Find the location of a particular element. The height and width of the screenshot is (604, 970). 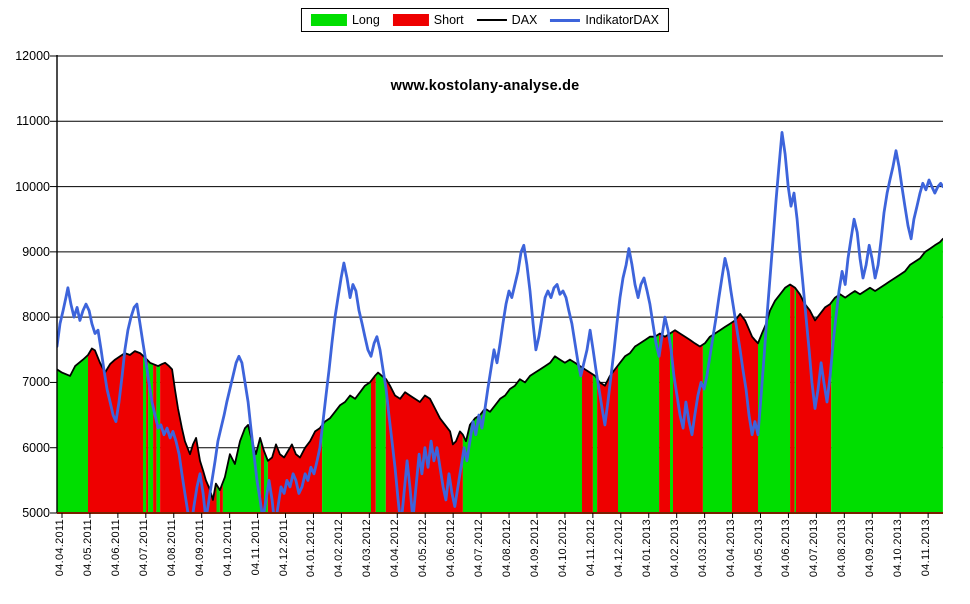

x-tick-label: 04.05.2012 is located at coordinates (423, 548).